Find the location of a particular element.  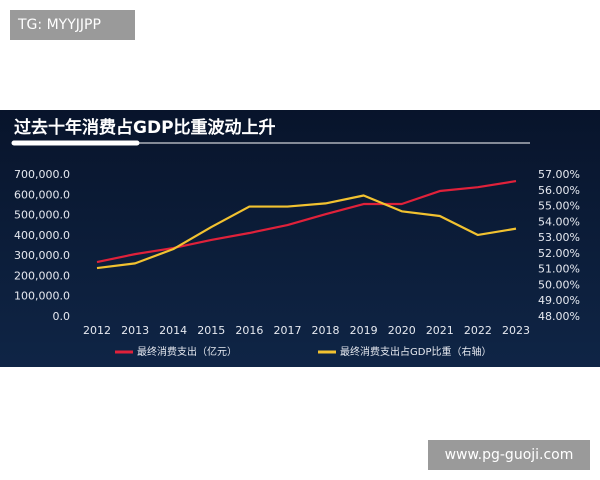

y-tick-label: 700,000.0 is located at coordinates (42, 174).